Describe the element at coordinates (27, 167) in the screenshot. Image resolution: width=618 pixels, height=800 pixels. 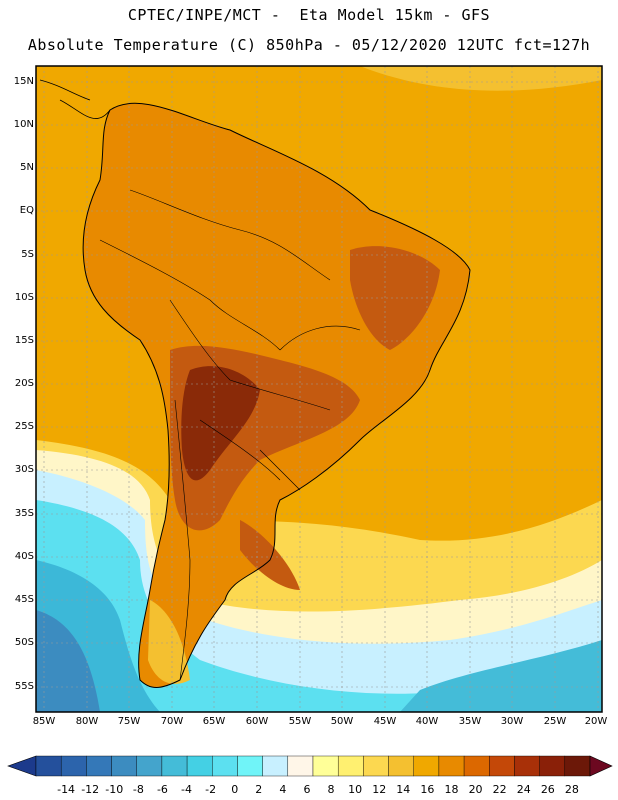
I see `lat-label: 5N` at that location.